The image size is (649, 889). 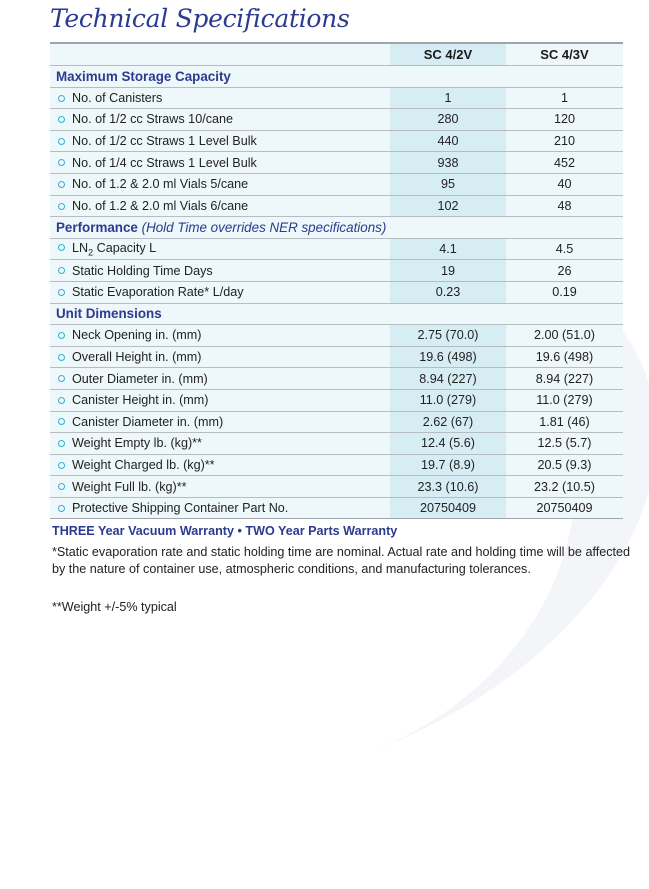 What do you see at coordinates (114, 607) in the screenshot?
I see `footnote-weight: **Weight +/-5% typical` at bounding box center [114, 607].